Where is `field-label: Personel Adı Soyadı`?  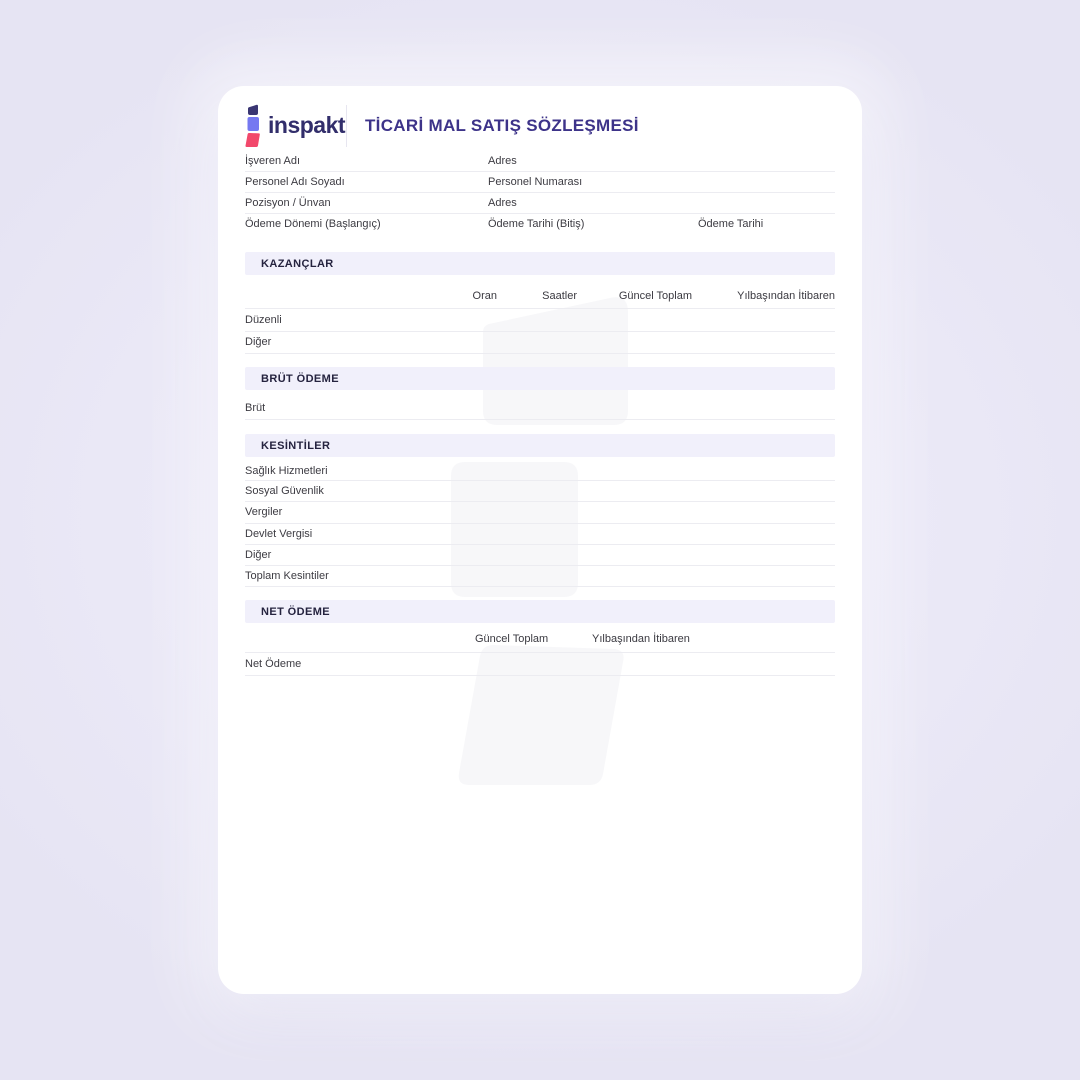 field-label: Personel Adı Soyadı is located at coordinates (295, 182).